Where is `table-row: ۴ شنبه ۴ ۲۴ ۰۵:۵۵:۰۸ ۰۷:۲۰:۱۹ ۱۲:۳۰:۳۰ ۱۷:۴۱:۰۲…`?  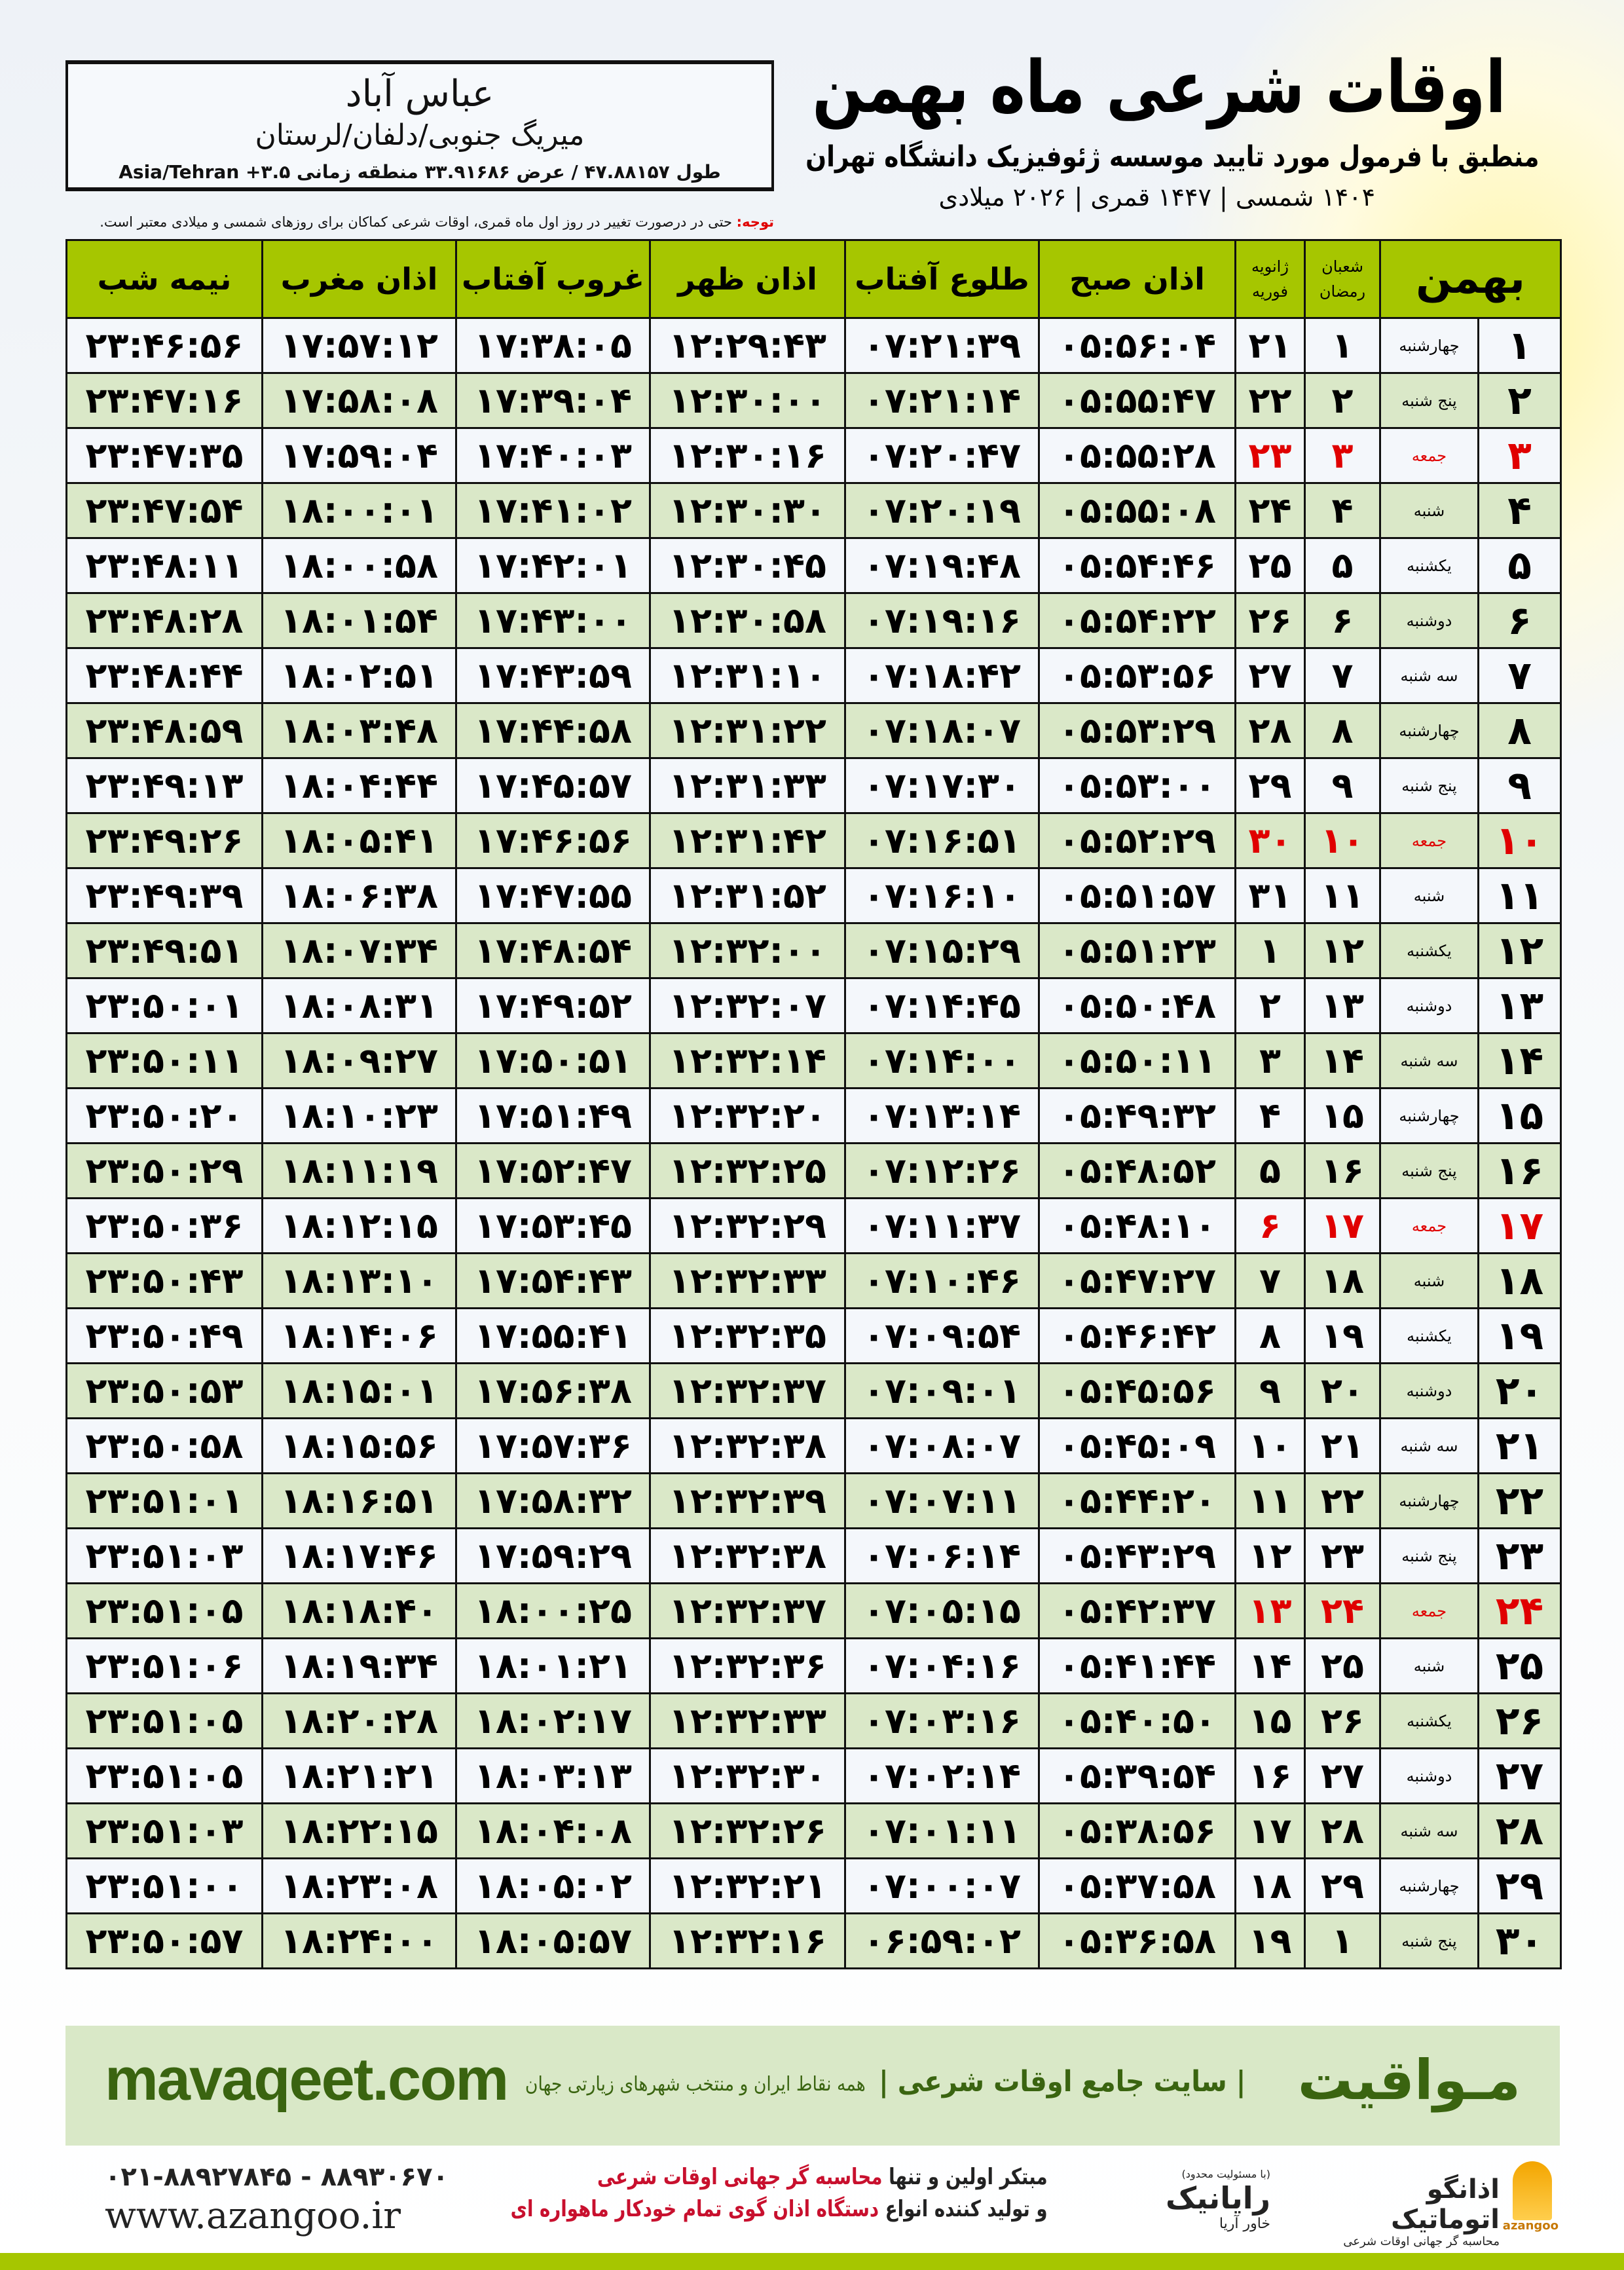
table-row: ۴ شنبه ۴ ۲۴ ۰۵:۵۵:۰۸ ۰۷:۲۰:۱۹ ۱۲:۳۰:۳۰ ۱۷:۴۱:۰۲… is located at coordinates (813, 510).